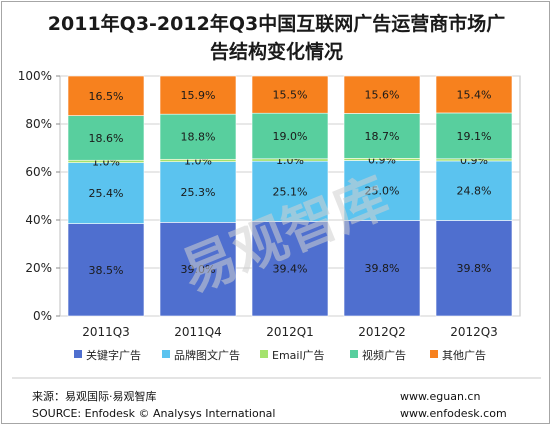 The height and width of the screenshot is (427, 553). I want to click on url-eguan: www.eguan.cn, so click(440, 396).